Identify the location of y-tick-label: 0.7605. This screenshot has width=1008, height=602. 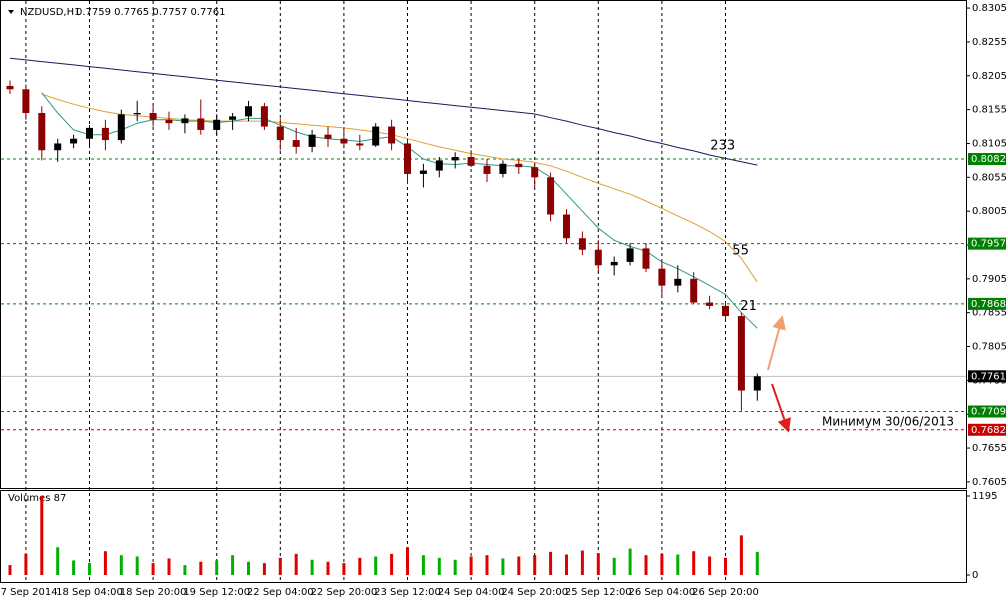
(989, 482).